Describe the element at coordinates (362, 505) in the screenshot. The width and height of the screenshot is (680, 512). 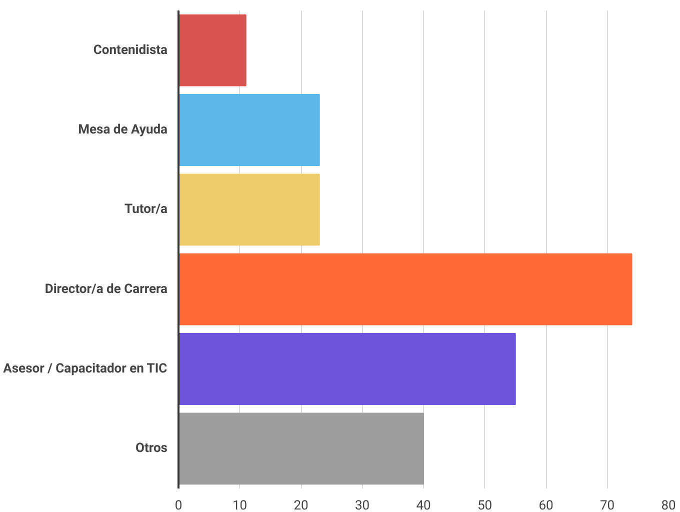
I see `x-tick-label: 30` at that location.